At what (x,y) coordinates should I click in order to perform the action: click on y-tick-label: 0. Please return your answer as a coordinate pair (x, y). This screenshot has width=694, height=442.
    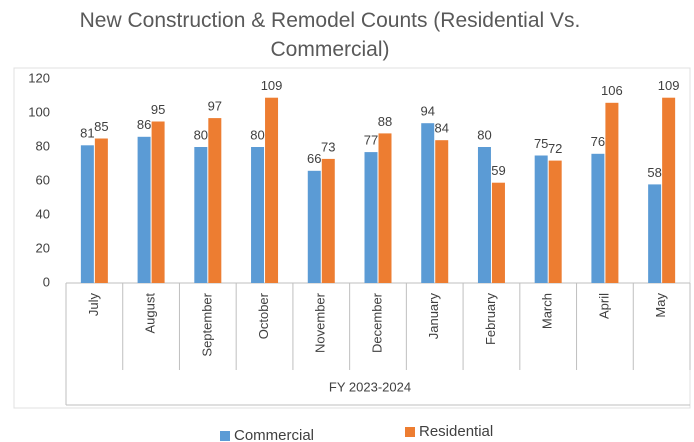
    Looking at the image, I should click on (46, 281).